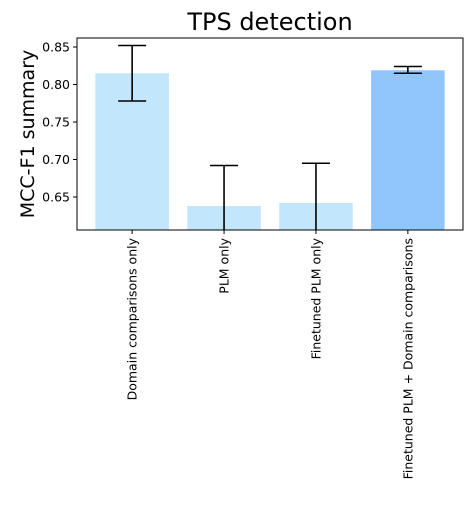  Describe the element at coordinates (269, 22) in the screenshot. I see `chart-title: TPS detection` at that location.